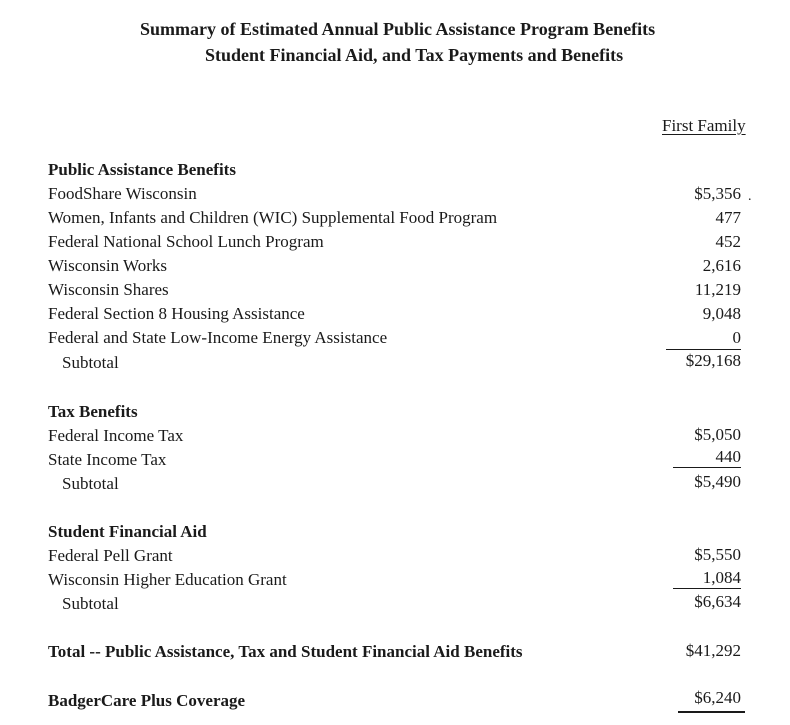 Image resolution: width=790 pixels, height=725 pixels. Describe the element at coordinates (728, 217) in the screenshot. I see `row-amount-wic: 477` at that location.